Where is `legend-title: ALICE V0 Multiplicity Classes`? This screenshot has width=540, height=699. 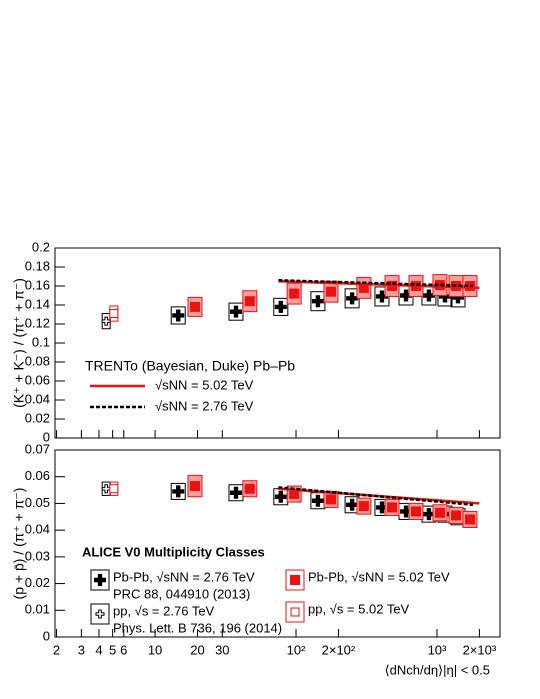
legend-title: ALICE V0 Multiplicity Classes is located at coordinates (173, 551).